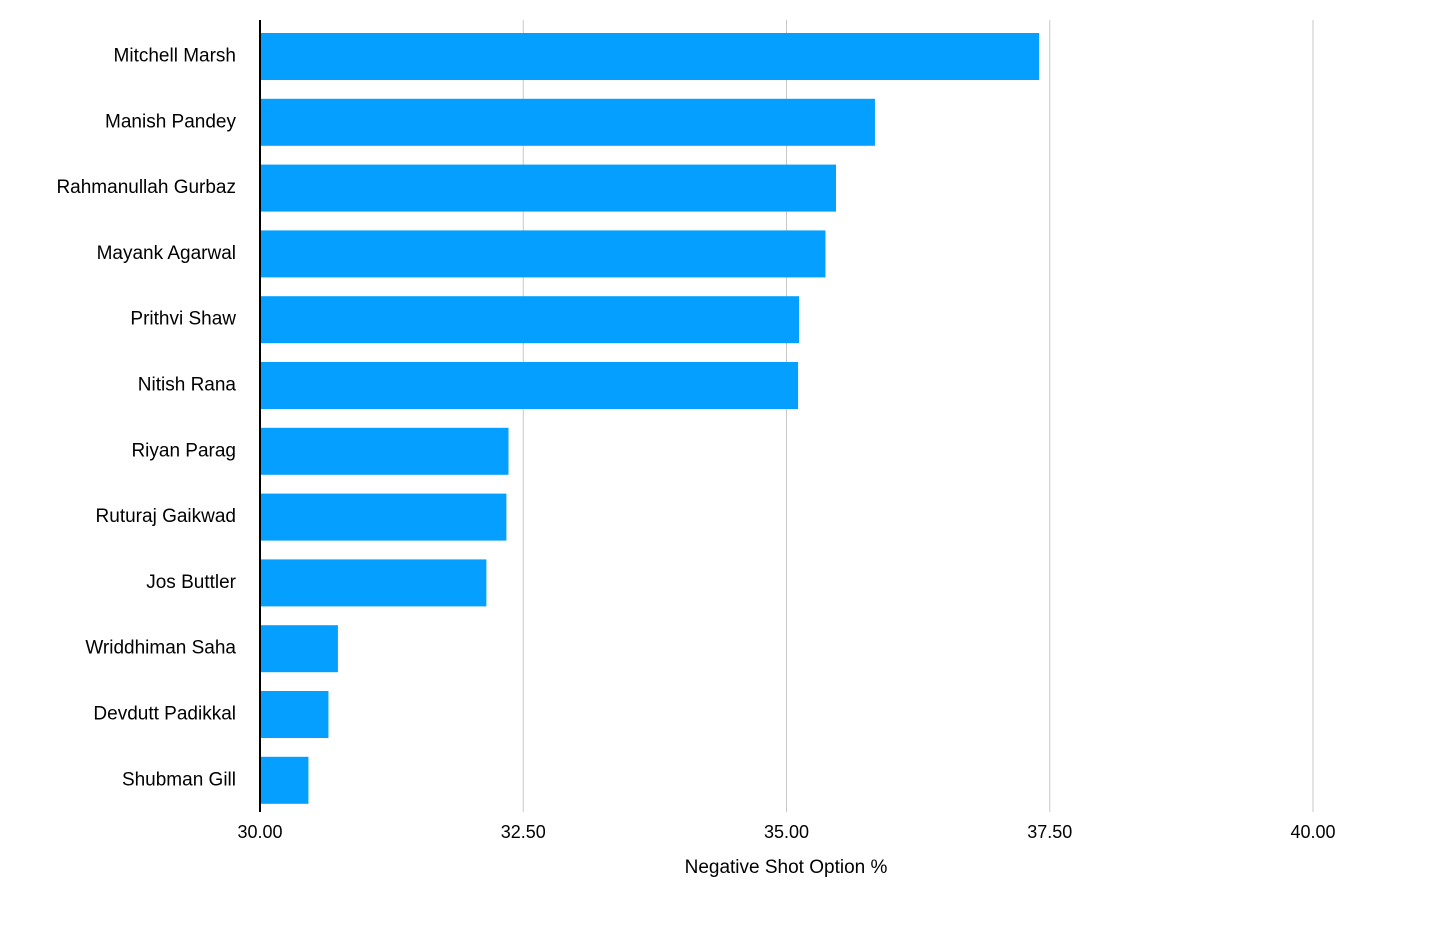 Image resolution: width=1436 pixels, height=949 pixels. What do you see at coordinates (191, 582) in the screenshot?
I see `y-category-label: Jos Buttler` at bounding box center [191, 582].